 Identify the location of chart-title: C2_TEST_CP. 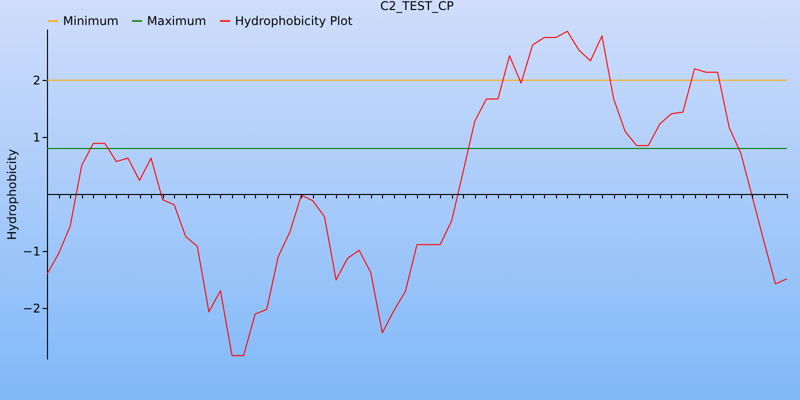
(417, 6).